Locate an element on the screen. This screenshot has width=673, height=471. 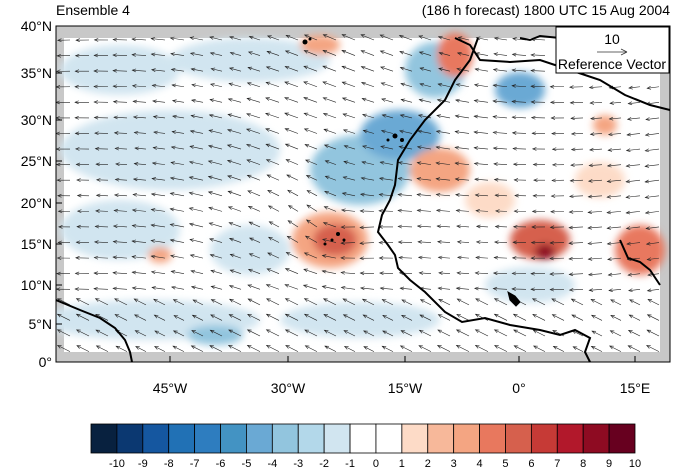
lat-label: 20°N is located at coordinates (36, 203).